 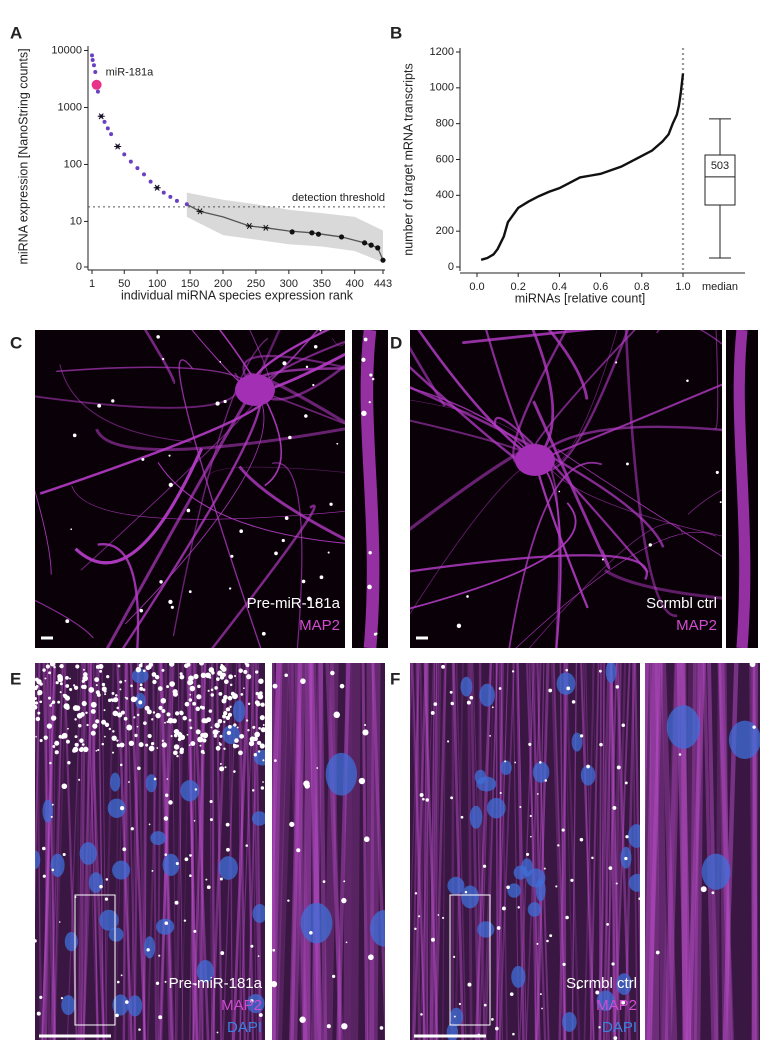 What do you see at coordinates (720, 166) in the screenshot?
I see `median-label: 503` at bounding box center [720, 166].